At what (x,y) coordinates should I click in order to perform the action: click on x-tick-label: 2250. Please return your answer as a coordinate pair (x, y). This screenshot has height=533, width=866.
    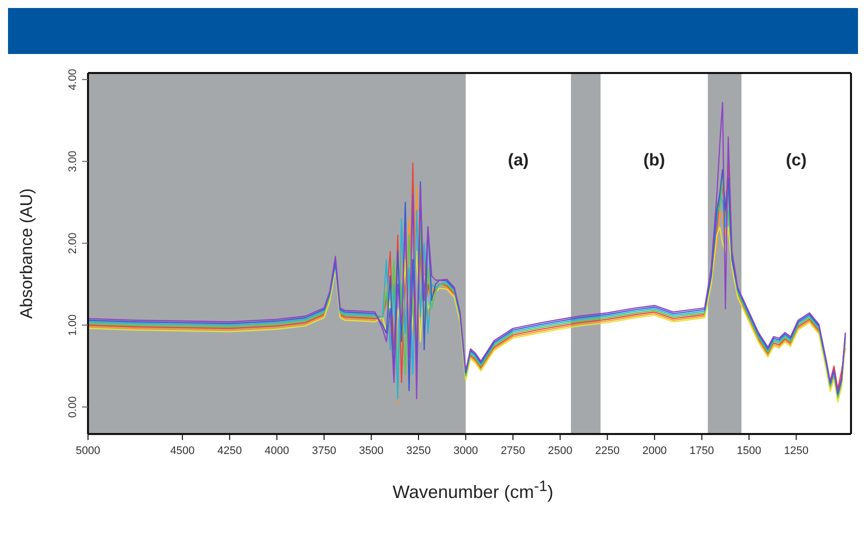
    Looking at the image, I should click on (607, 451).